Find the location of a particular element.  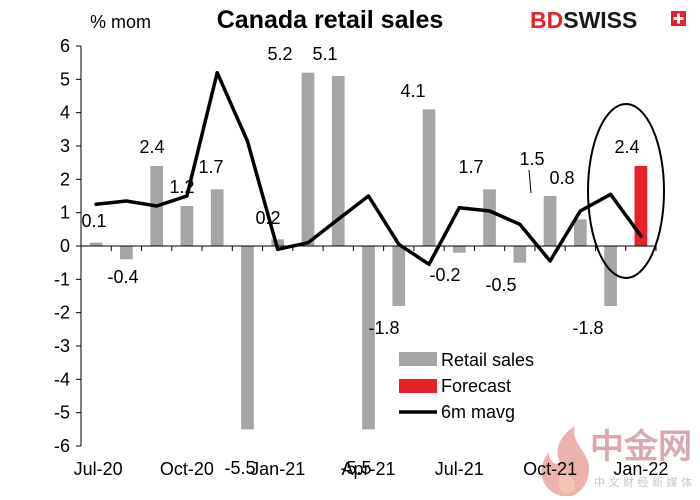

x-tick-label: Oct-21 is located at coordinates (550, 469).